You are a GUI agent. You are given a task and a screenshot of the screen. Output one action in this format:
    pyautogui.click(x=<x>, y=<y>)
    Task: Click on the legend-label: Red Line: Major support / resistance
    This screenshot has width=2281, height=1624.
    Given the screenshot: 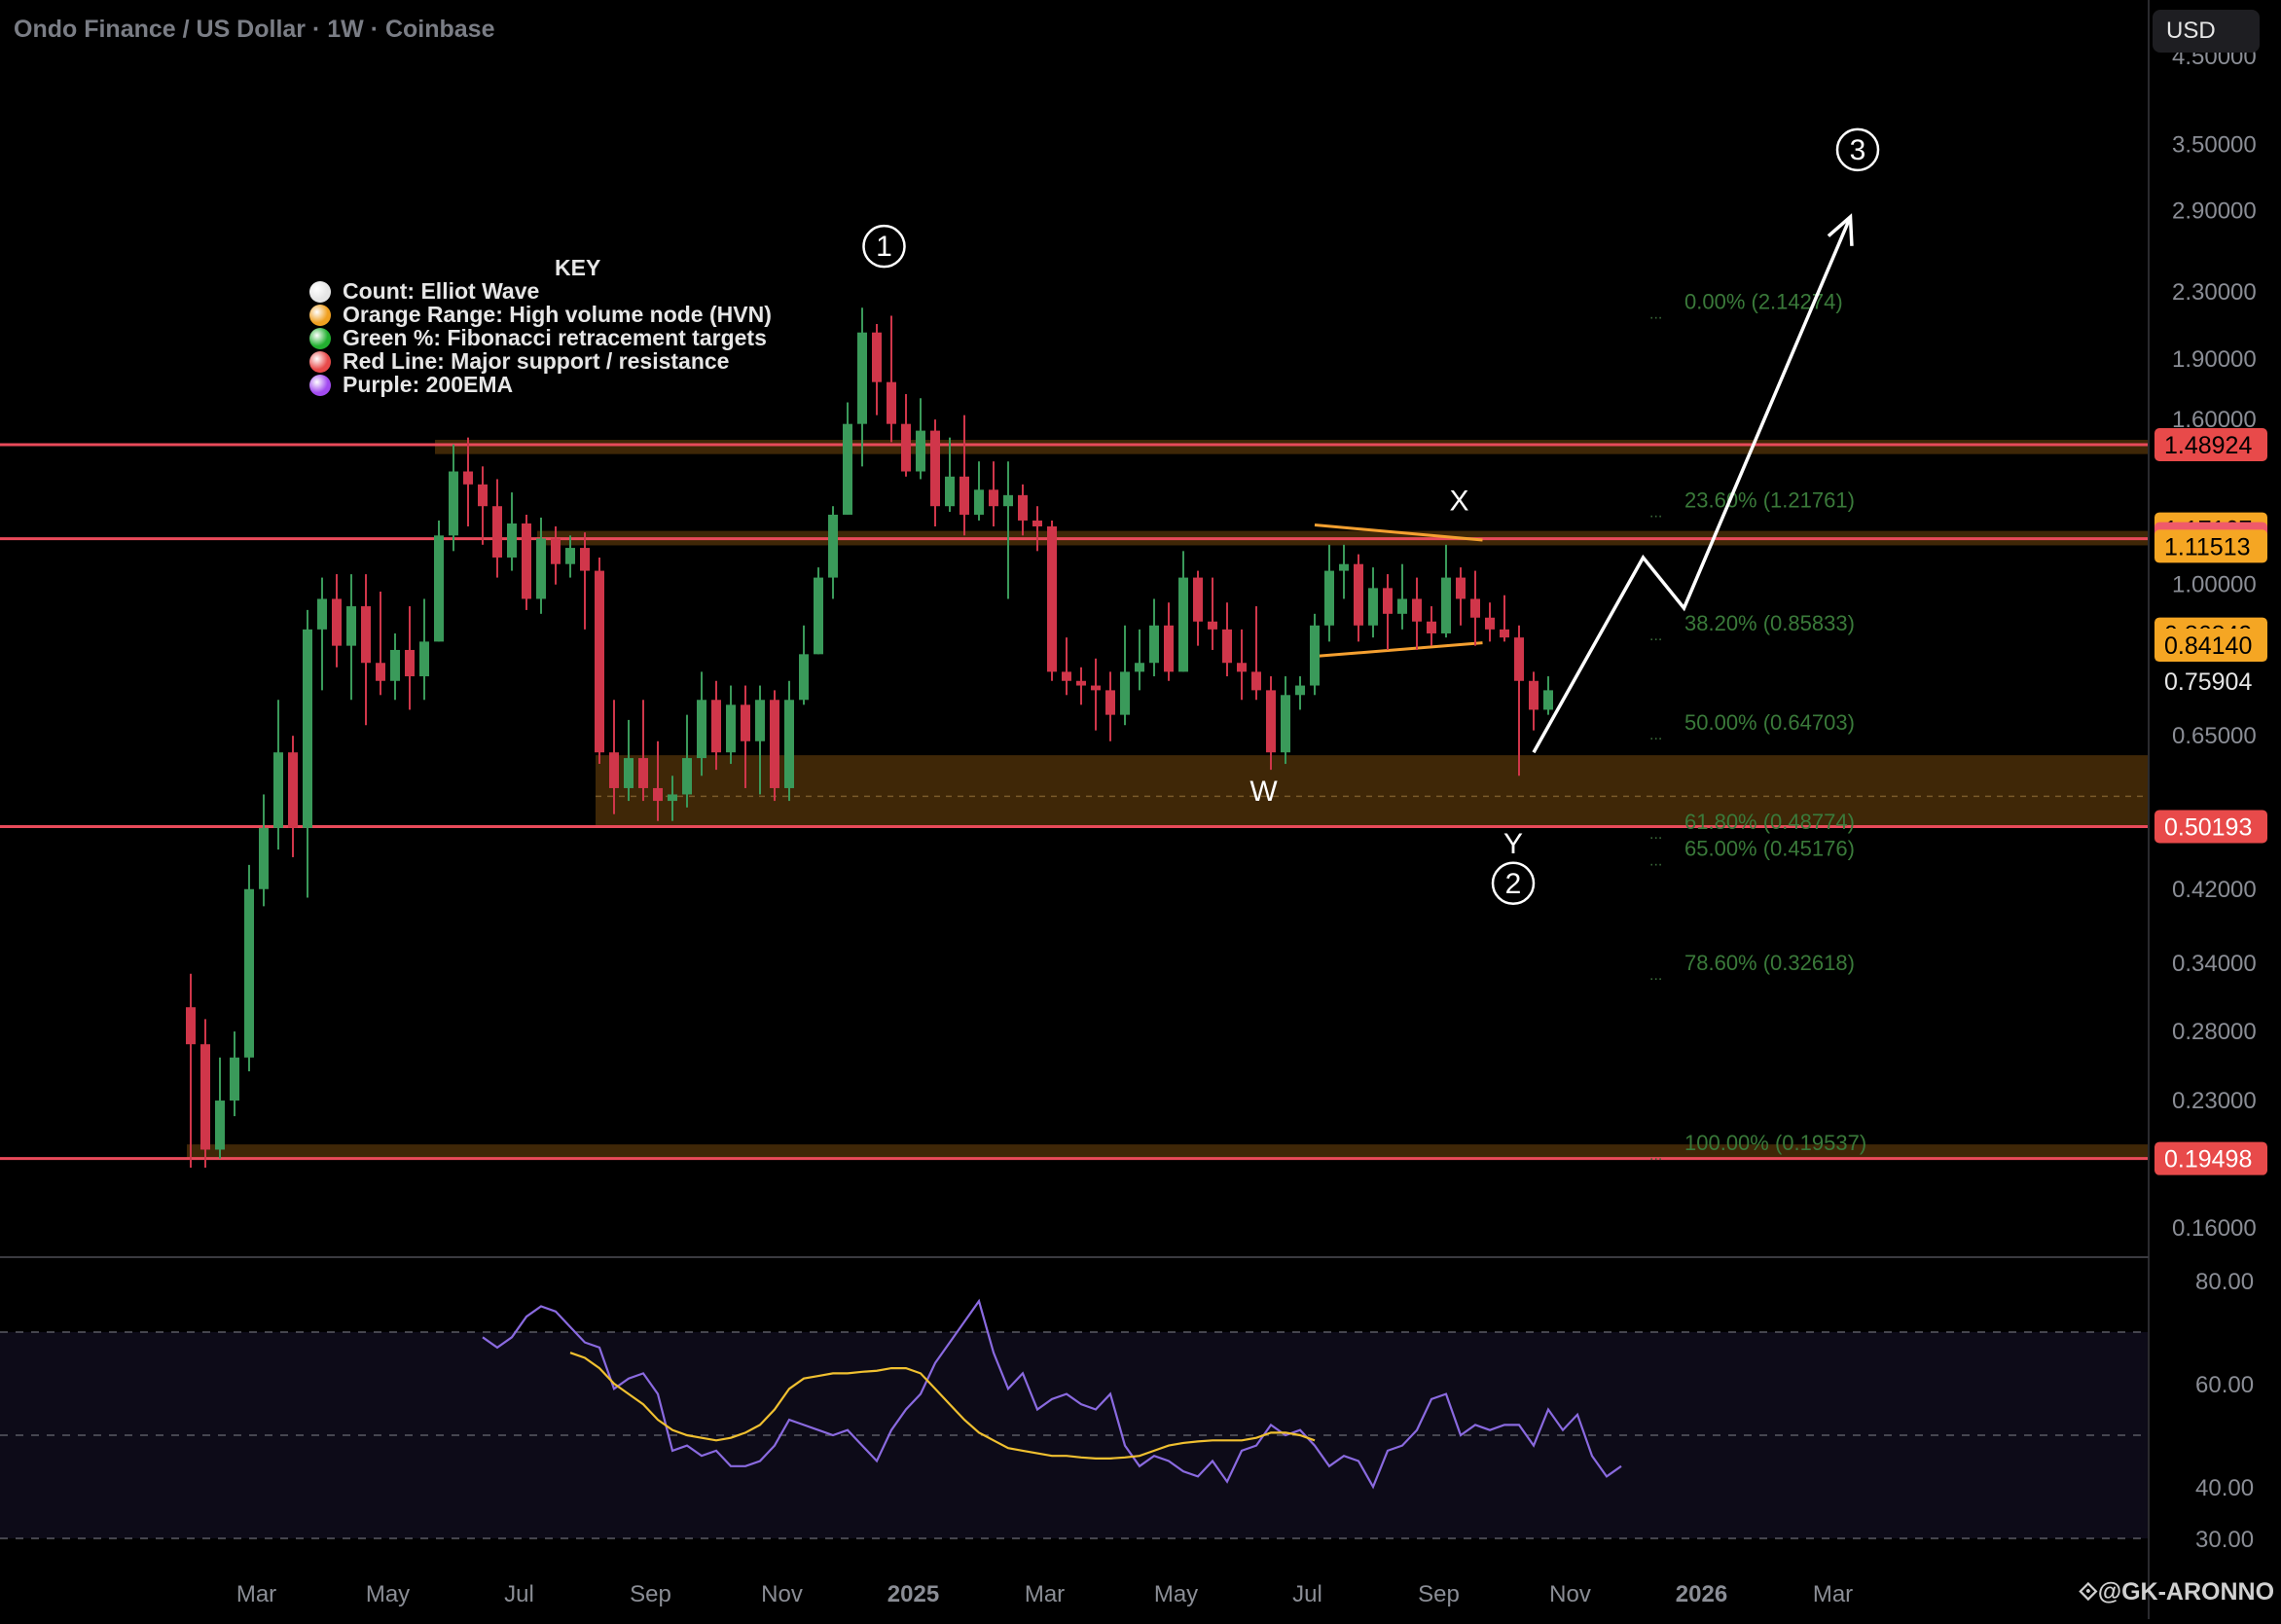 What is the action you would take?
    pyautogui.click(x=536, y=361)
    